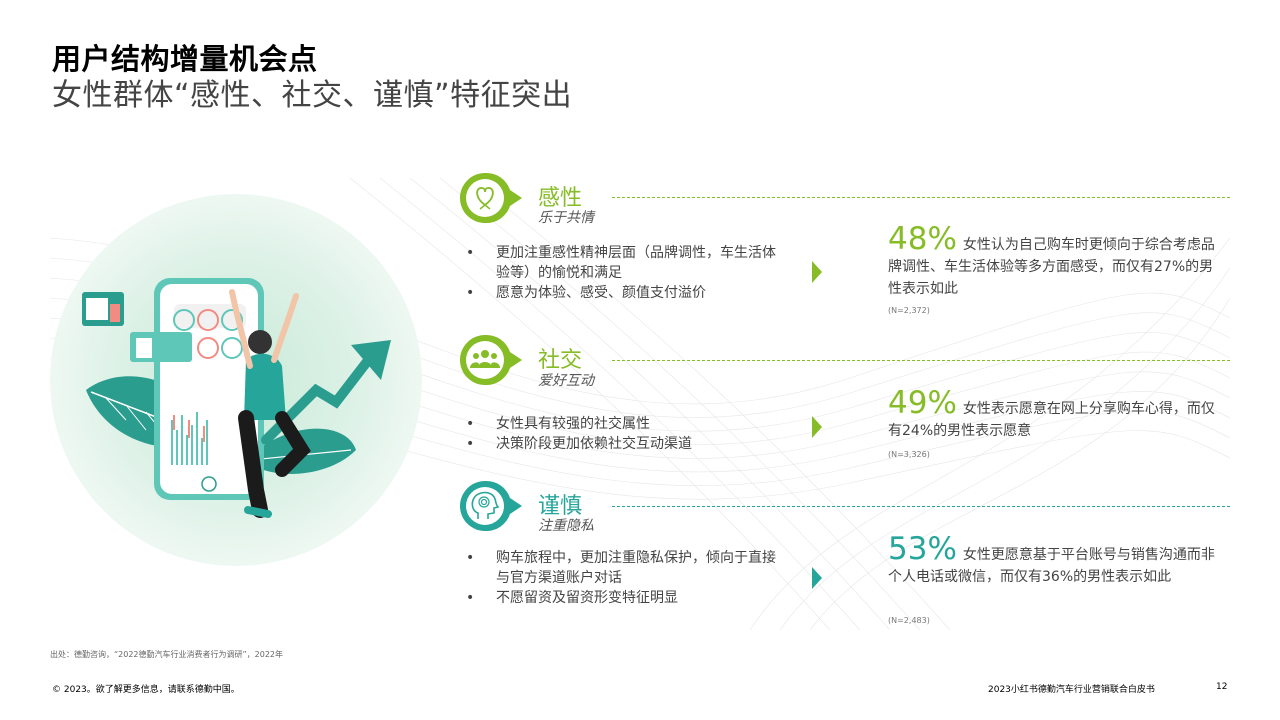 The image size is (1280, 720). I want to click on page-number: 12, so click(1222, 687).